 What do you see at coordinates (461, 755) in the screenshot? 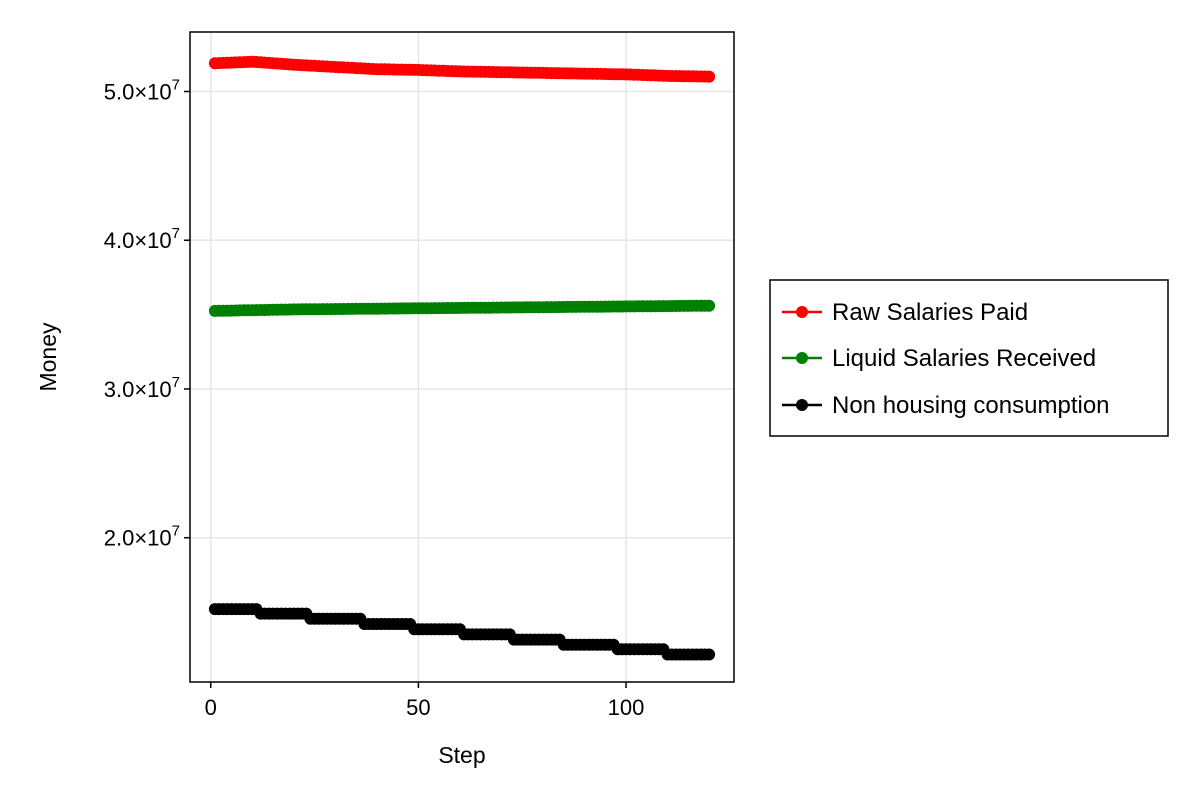
I see `x-axis-title: Step` at bounding box center [461, 755].